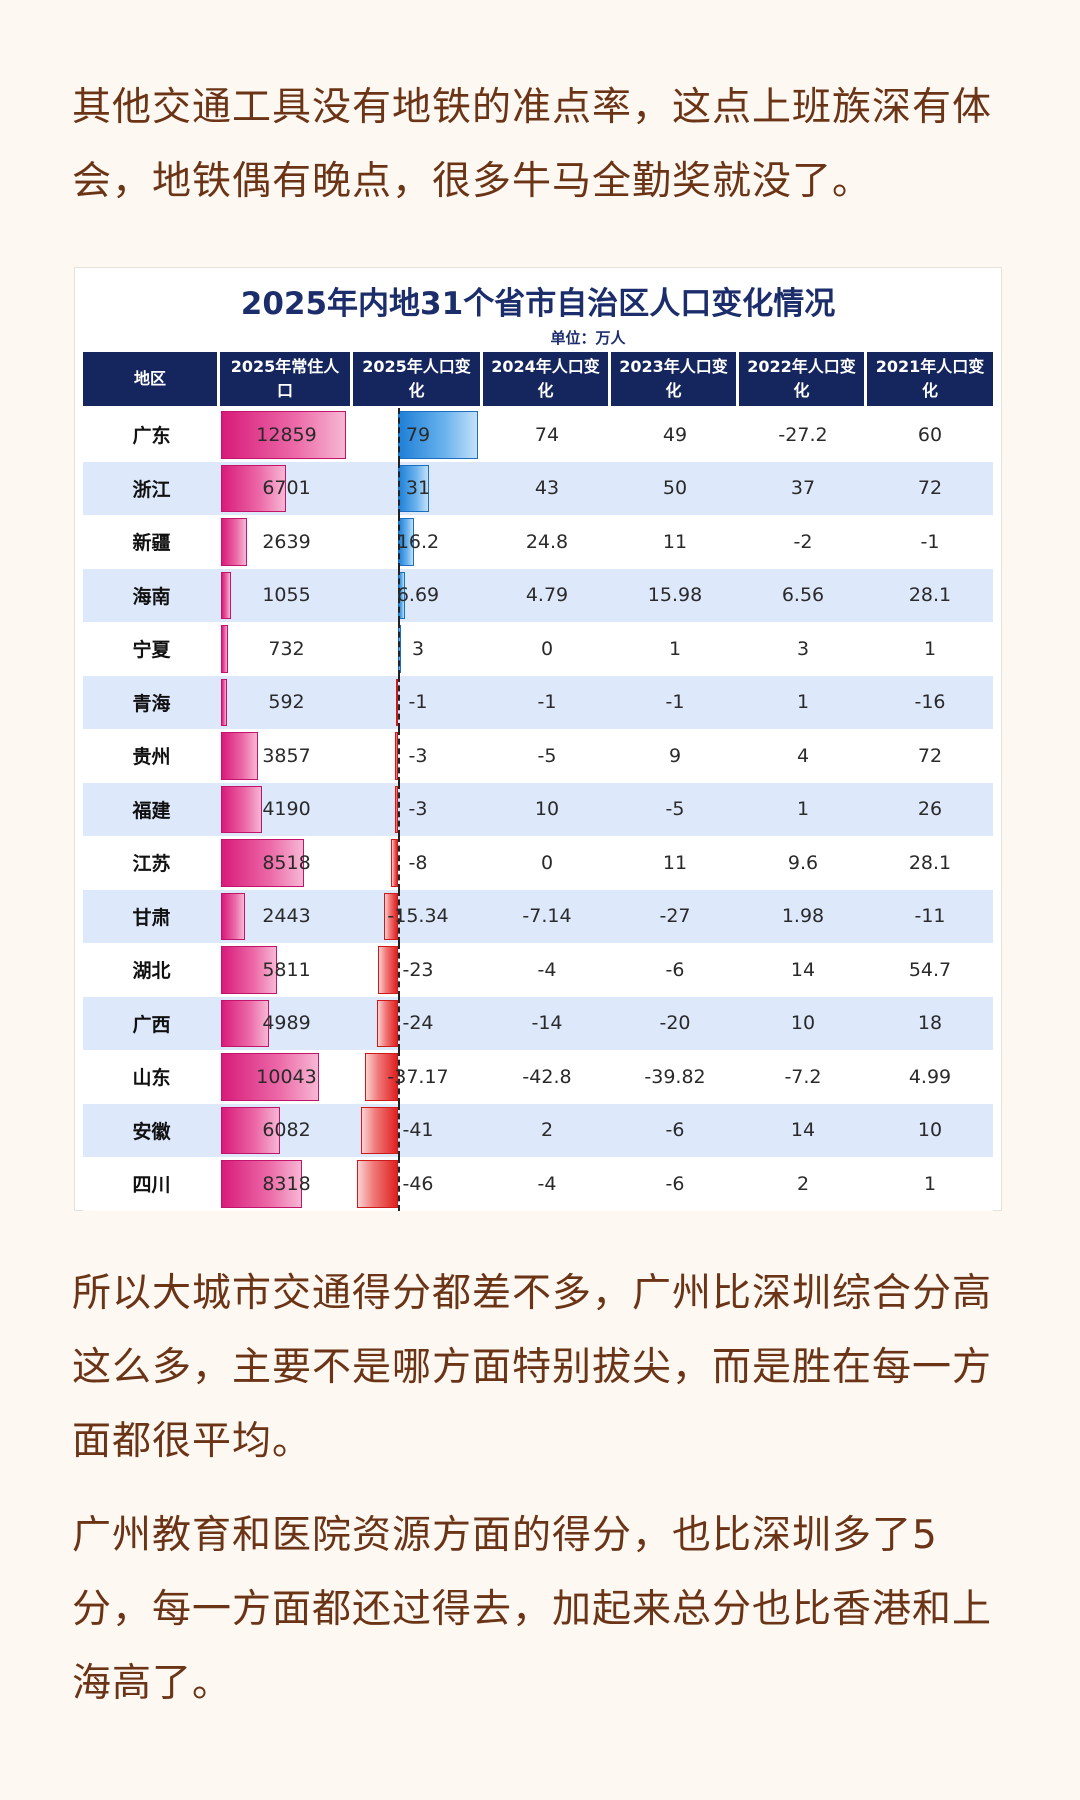  Describe the element at coordinates (547, 755) in the screenshot. I see `cell-value: -5` at that location.